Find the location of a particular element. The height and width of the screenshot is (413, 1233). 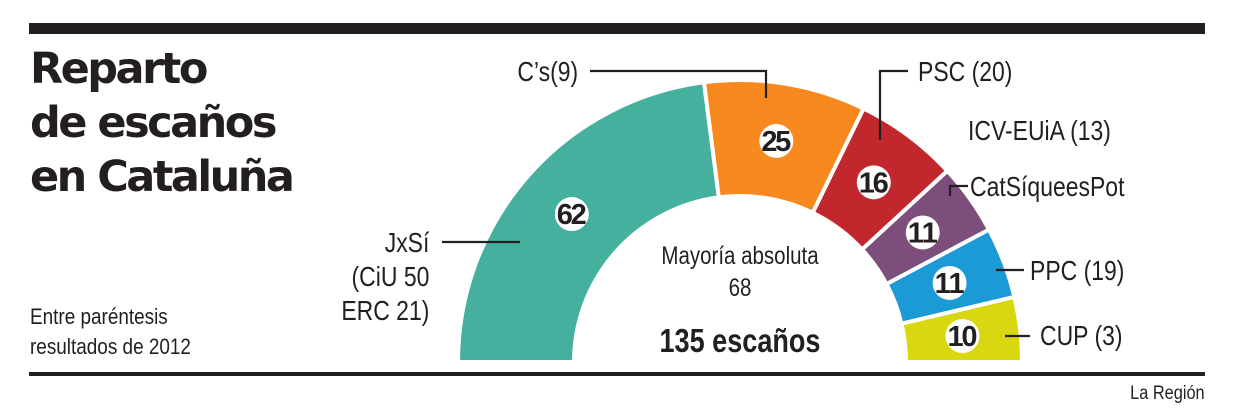

title-line-3: en Cataluña is located at coordinates (162, 177).